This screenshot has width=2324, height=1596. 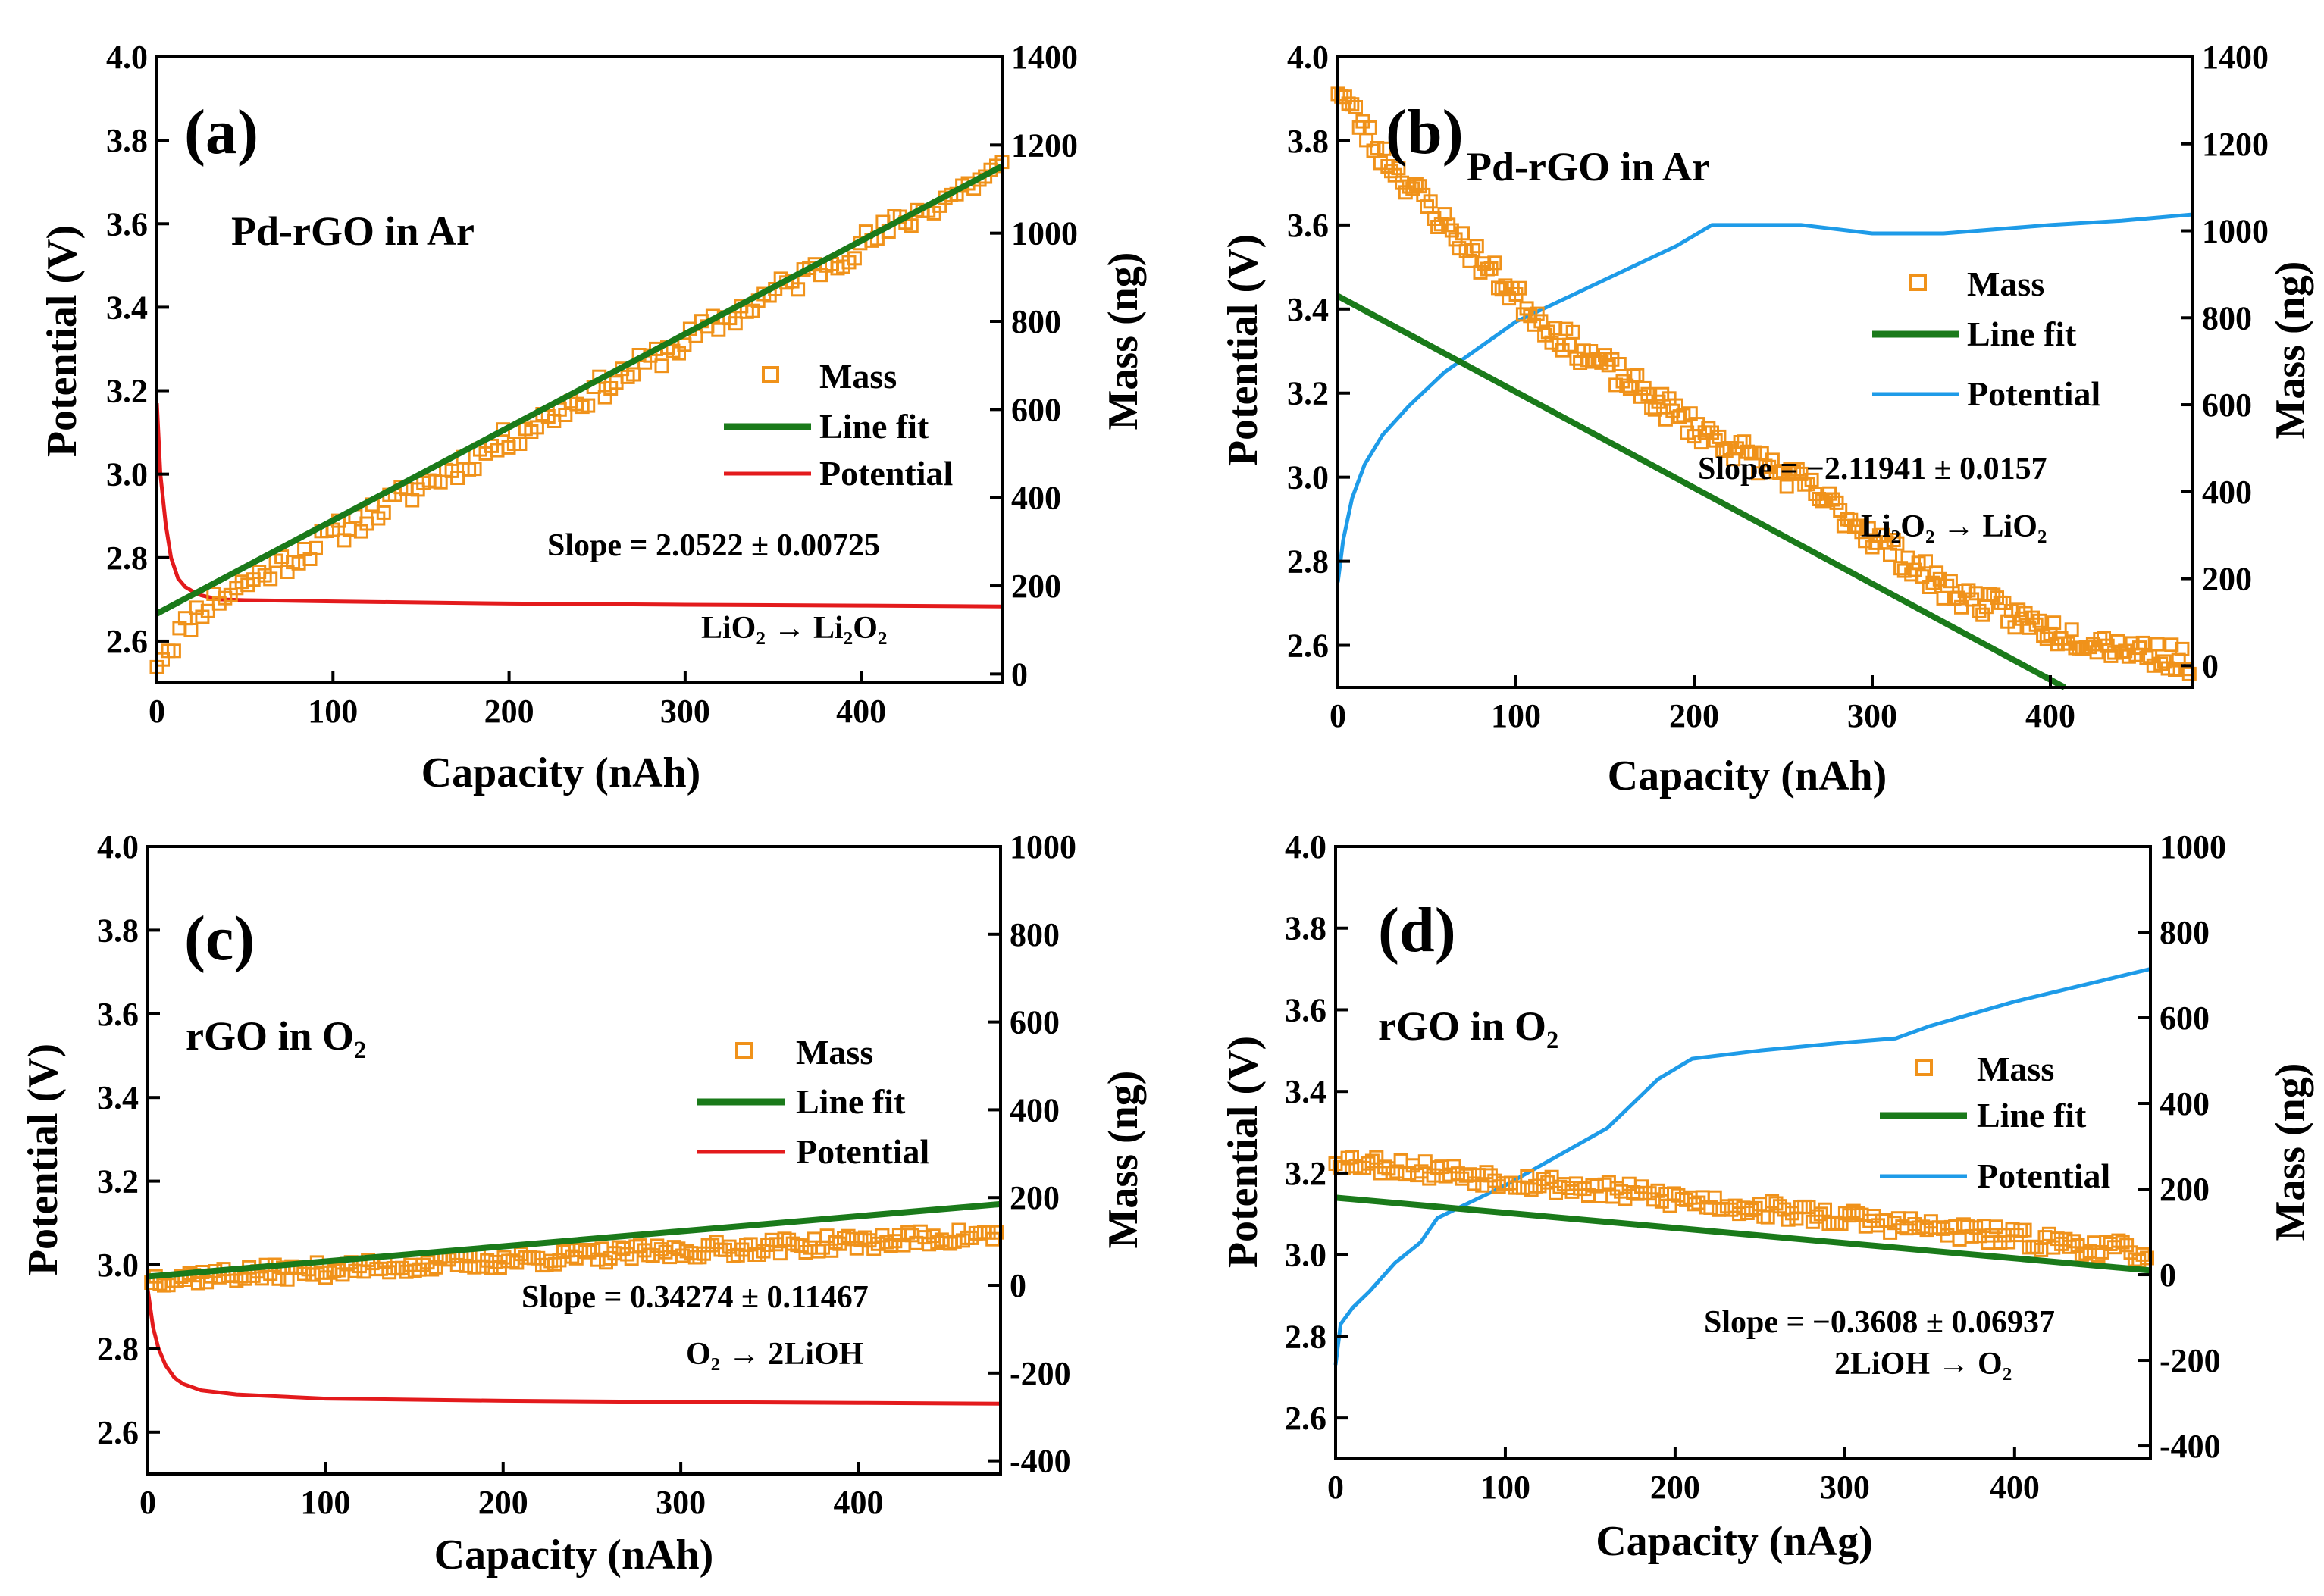 What do you see at coordinates (1035, 935) in the screenshot?
I see `panel-c-y2-tick-label: 800` at bounding box center [1035, 935].